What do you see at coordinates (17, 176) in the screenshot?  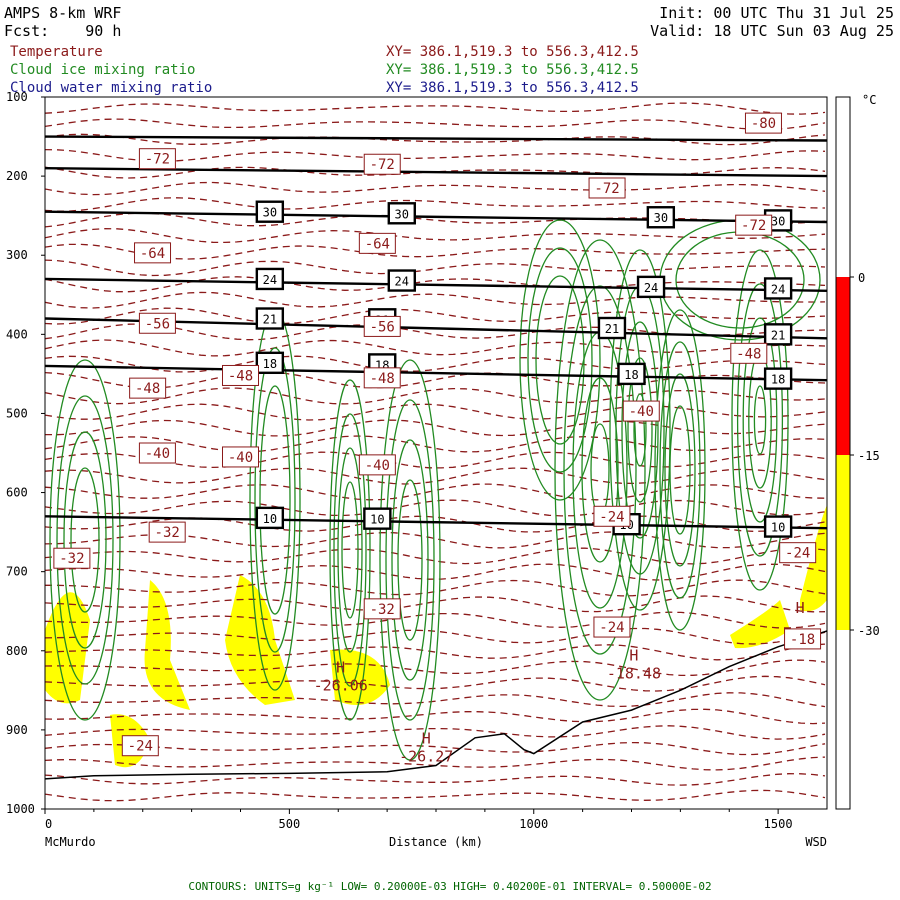 I see `y-tick-label: 200` at bounding box center [17, 176].